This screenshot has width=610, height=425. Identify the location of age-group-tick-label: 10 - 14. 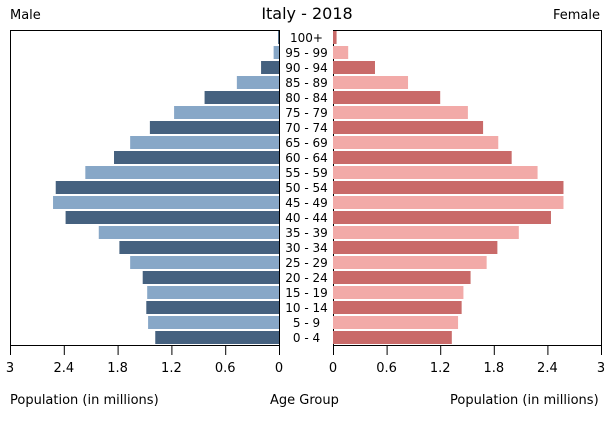
(306, 308).